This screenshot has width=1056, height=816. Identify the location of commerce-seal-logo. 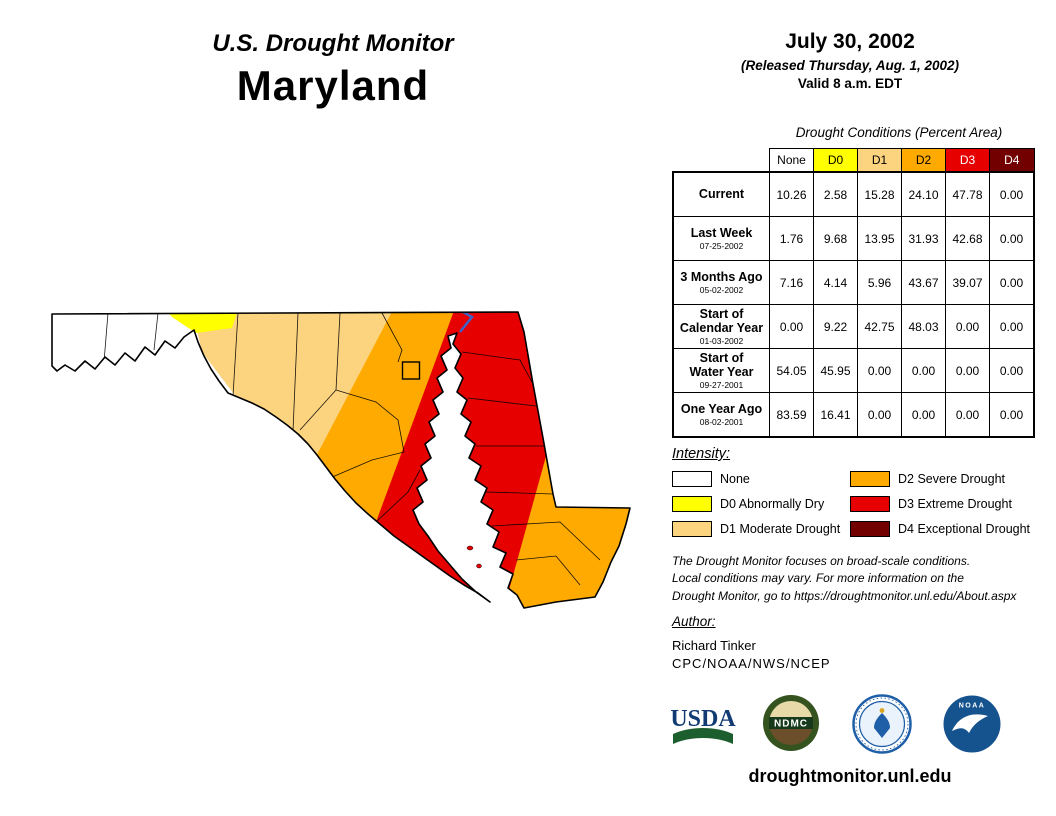
(882, 726).